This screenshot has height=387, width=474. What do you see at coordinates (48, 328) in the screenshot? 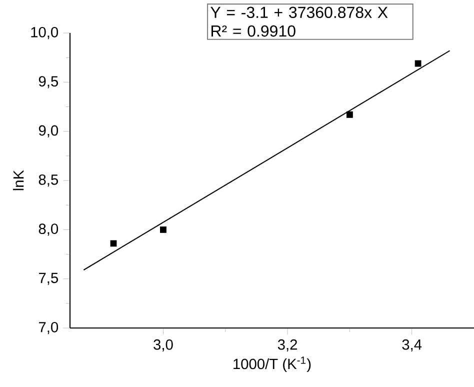
I see `y-tick-label: 7,0` at bounding box center [48, 328].